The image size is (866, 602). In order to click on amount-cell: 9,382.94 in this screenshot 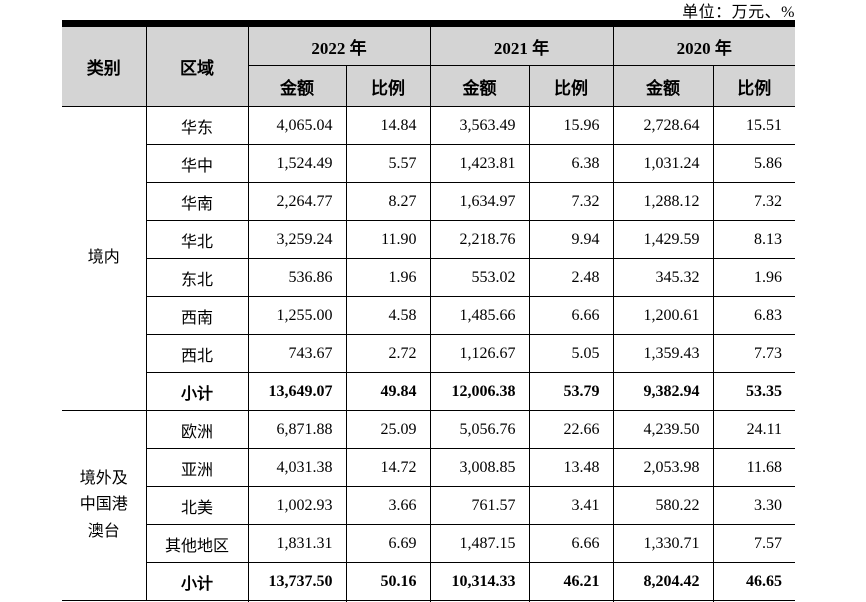, I will do `click(663, 391)`.